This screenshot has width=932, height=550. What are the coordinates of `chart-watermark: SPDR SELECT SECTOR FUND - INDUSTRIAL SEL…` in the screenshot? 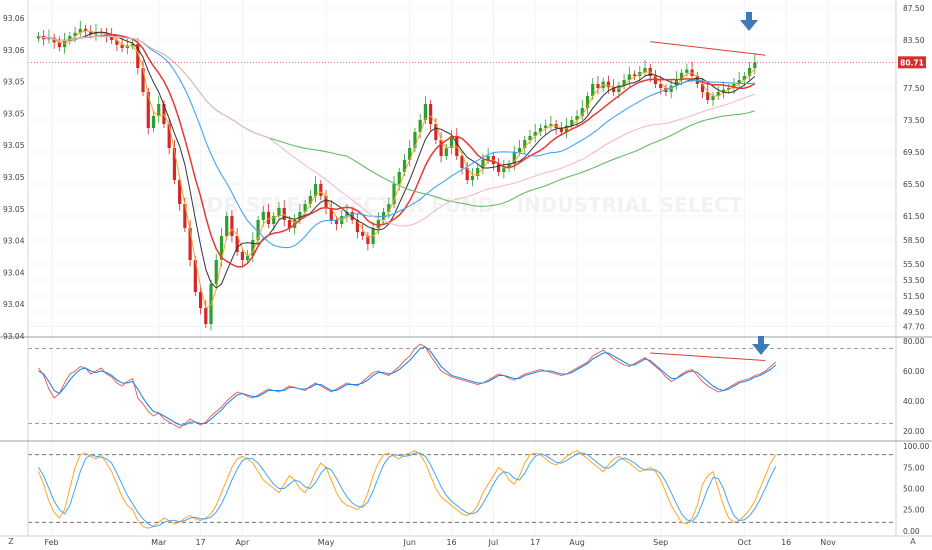 It's located at (460, 205).